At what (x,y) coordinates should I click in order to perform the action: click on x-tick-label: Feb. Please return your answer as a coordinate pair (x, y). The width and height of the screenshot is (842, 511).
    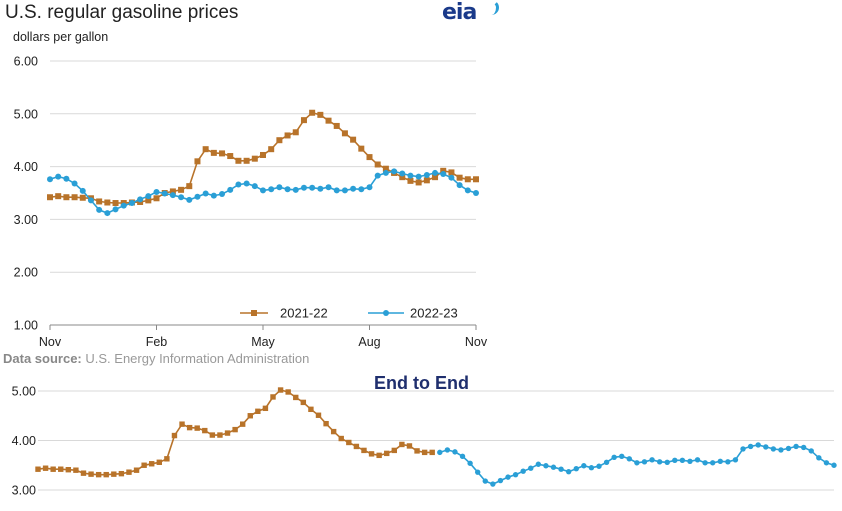
    Looking at the image, I should click on (157, 342).